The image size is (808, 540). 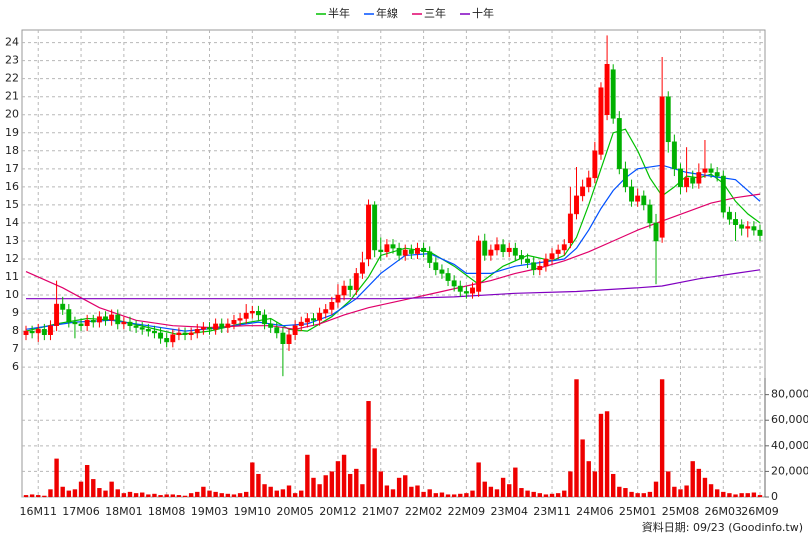 I want to click on legend-label: 年線, so click(x=387, y=13).